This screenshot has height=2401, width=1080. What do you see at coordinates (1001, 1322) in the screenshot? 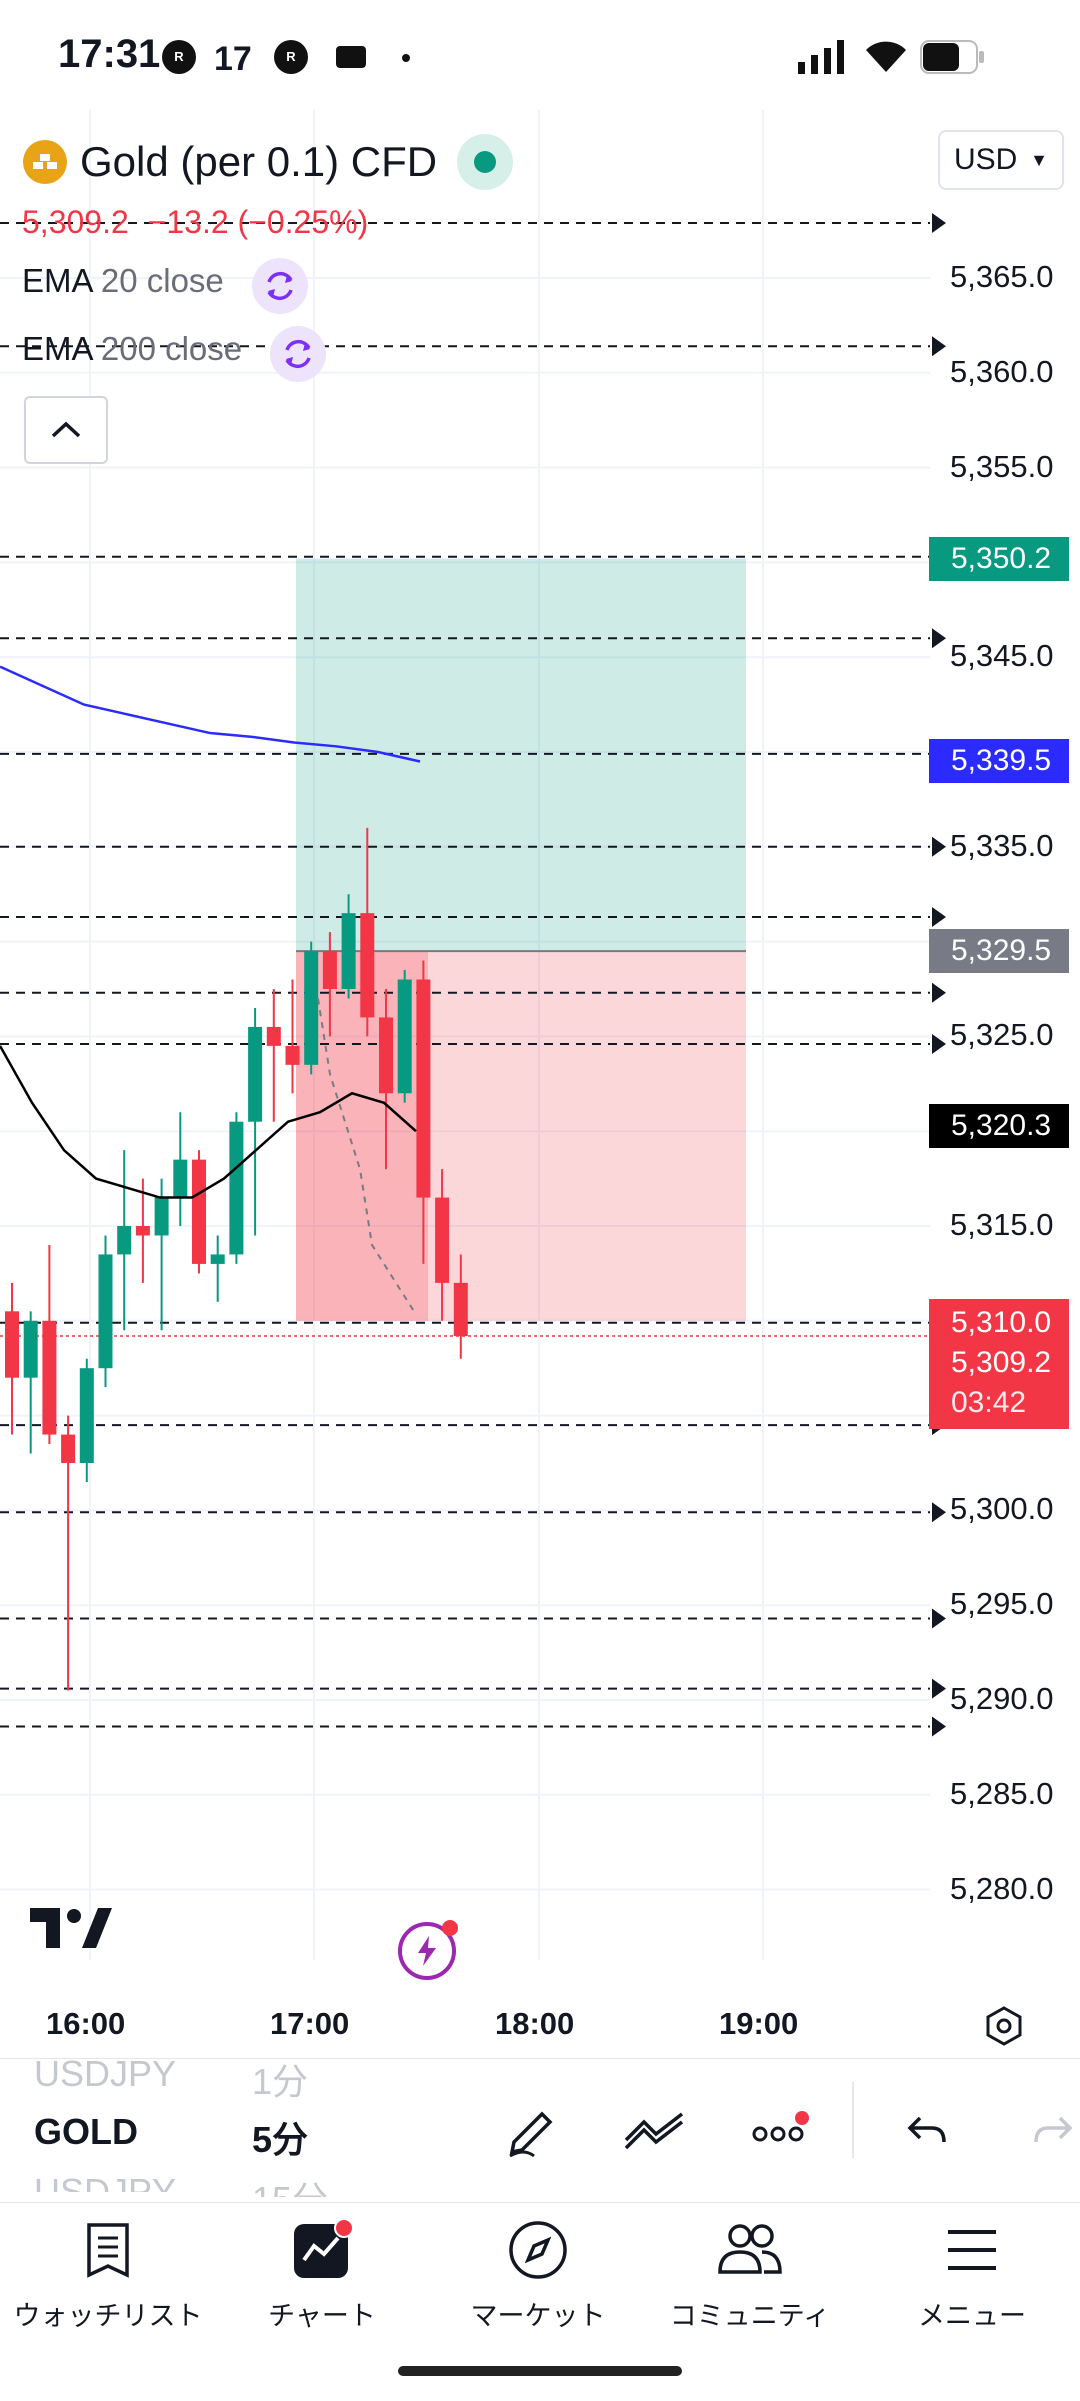
I see `price-tag: 5,310.0` at bounding box center [1001, 1322].